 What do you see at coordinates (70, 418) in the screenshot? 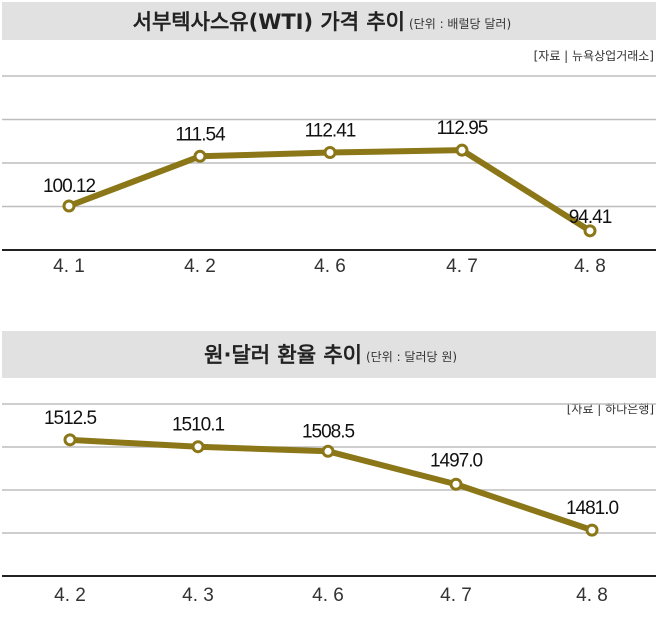
I see `value-label: 1512.5` at bounding box center [70, 418].